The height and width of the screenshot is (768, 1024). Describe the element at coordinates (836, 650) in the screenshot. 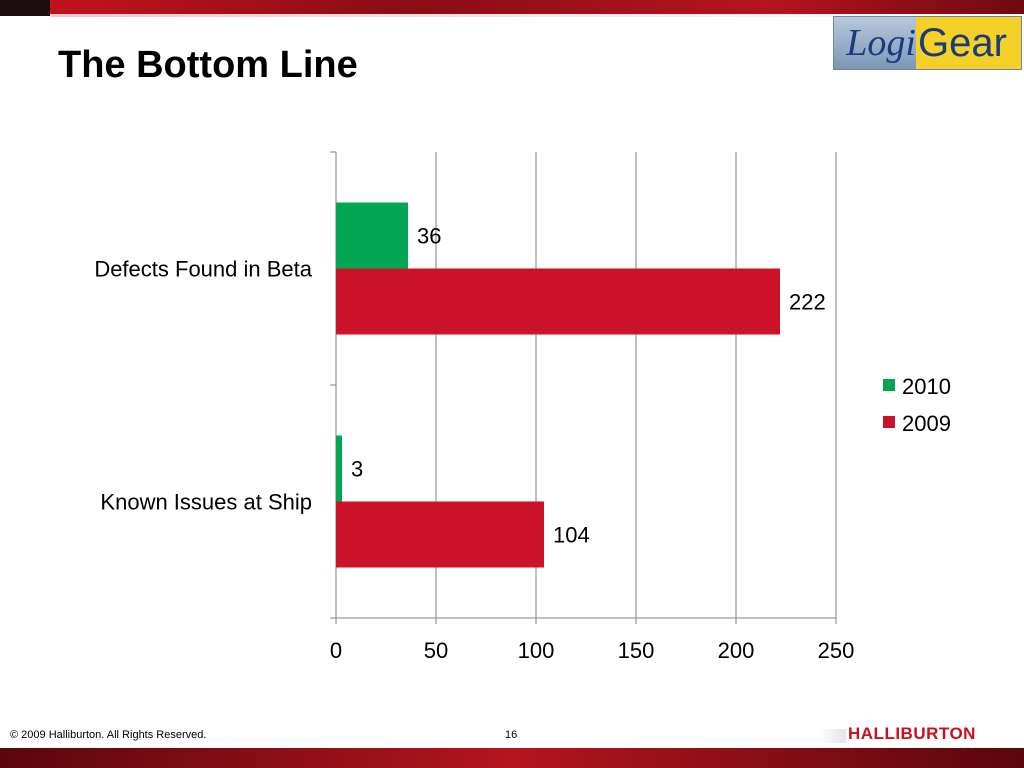

I see `x-tick-label: 250` at that location.